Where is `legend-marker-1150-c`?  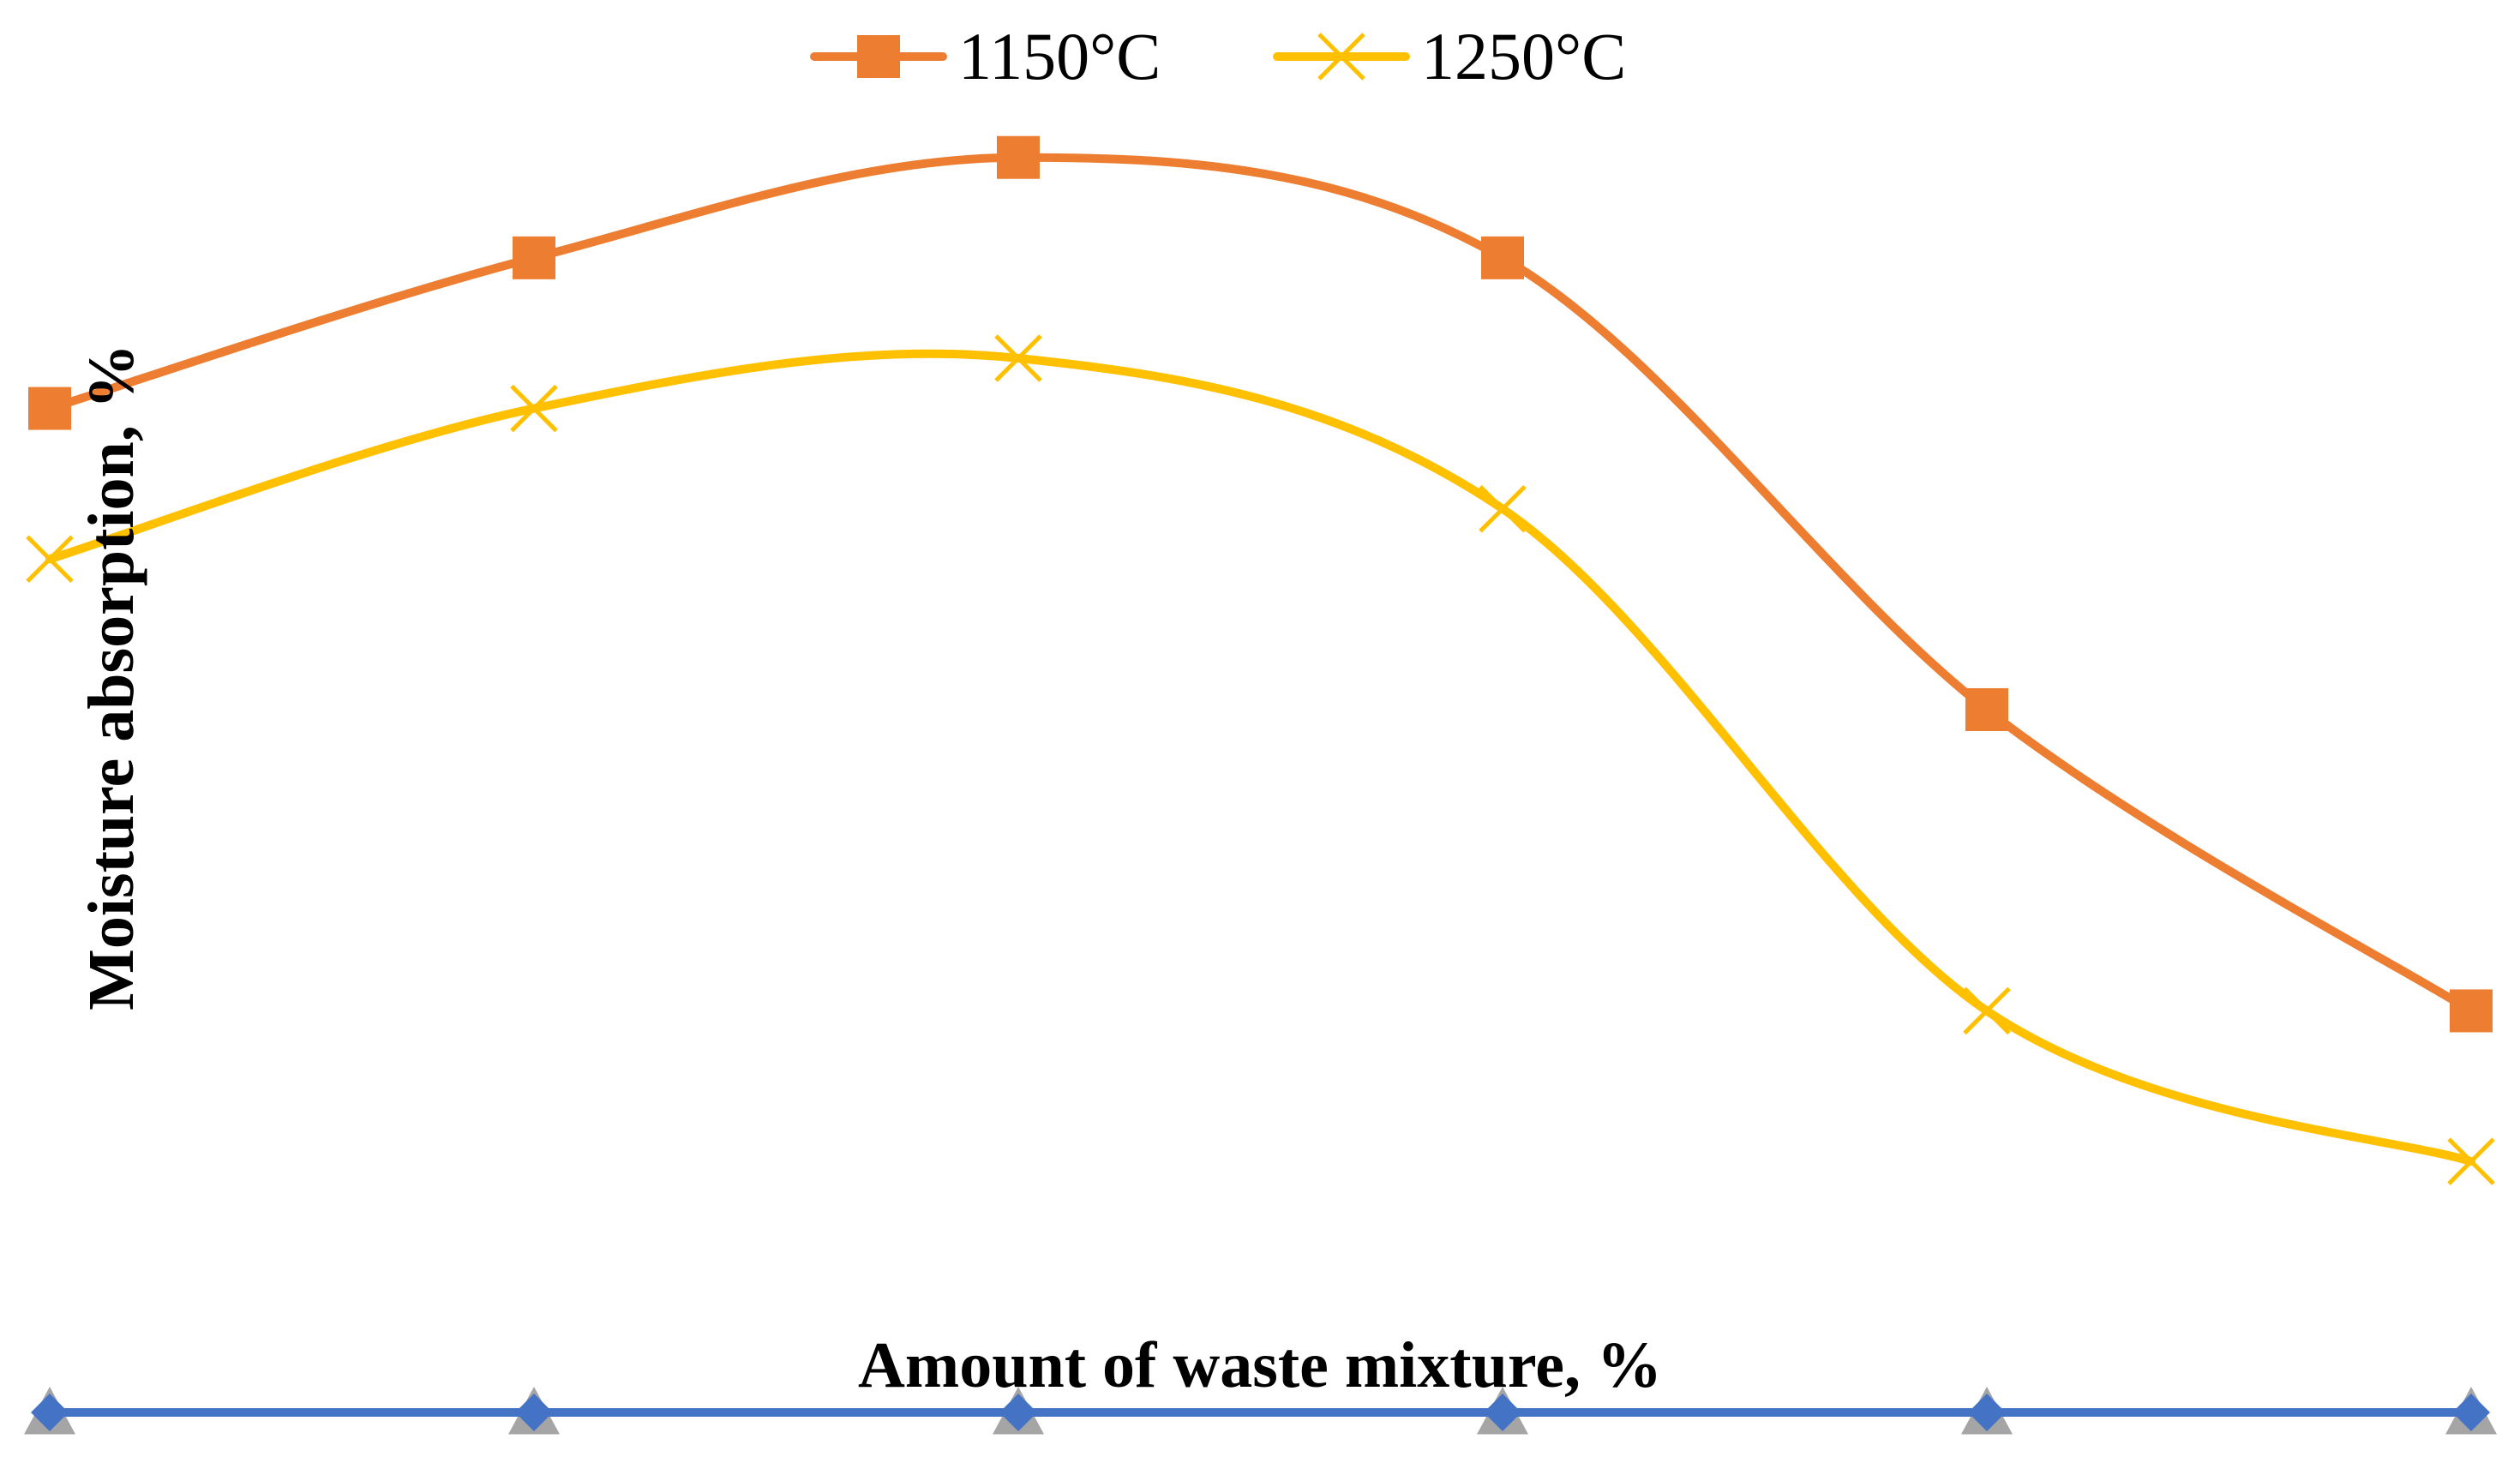
legend-marker-1150-c is located at coordinates (878, 56).